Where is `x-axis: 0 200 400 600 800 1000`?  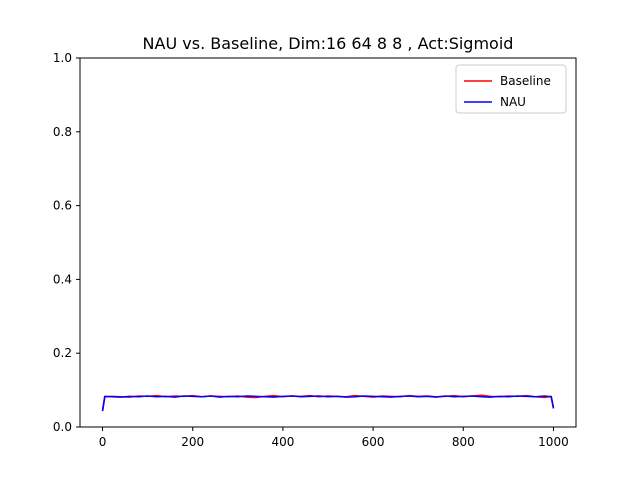 x-axis: 0 200 400 600 800 1000 is located at coordinates (334, 438).